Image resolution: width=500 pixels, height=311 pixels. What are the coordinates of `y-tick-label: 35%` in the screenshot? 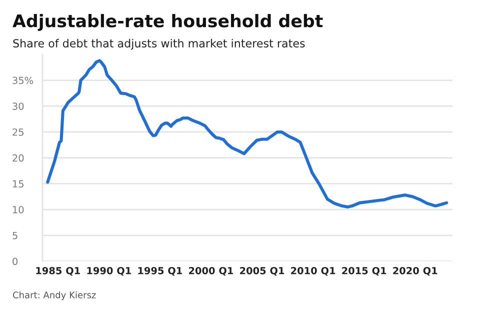 It's located at (23, 80).